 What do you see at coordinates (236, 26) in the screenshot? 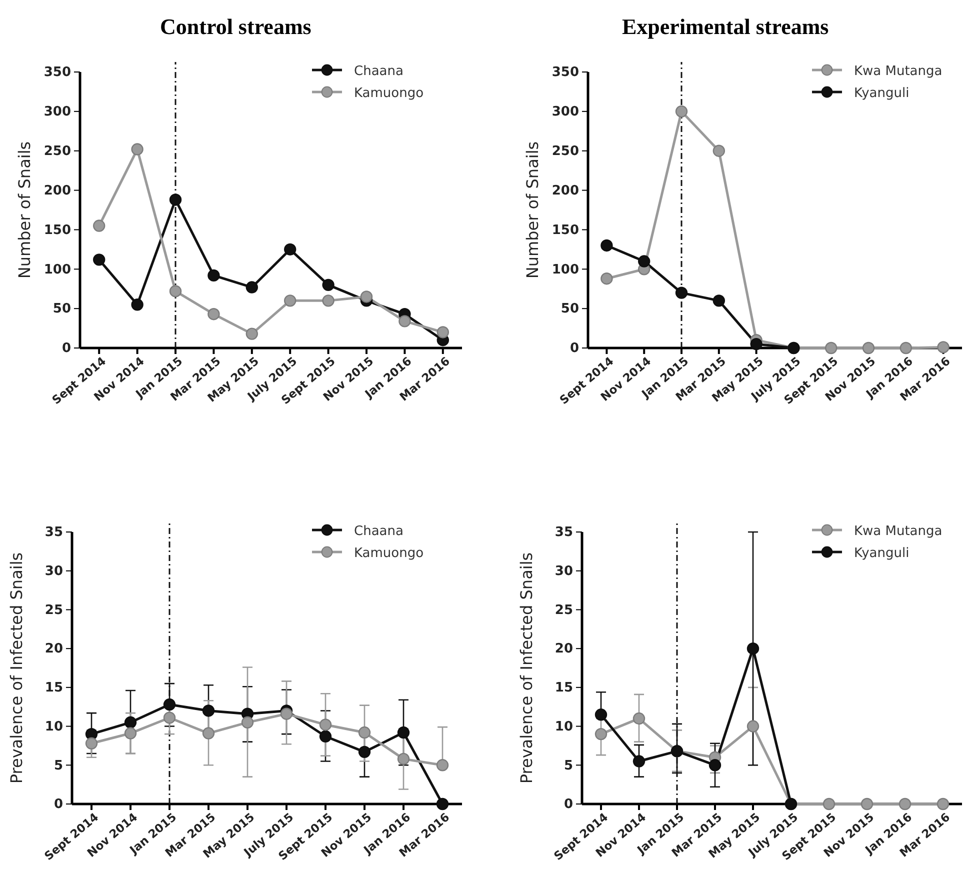
I see `chart-title: Control streams` at bounding box center [236, 26].